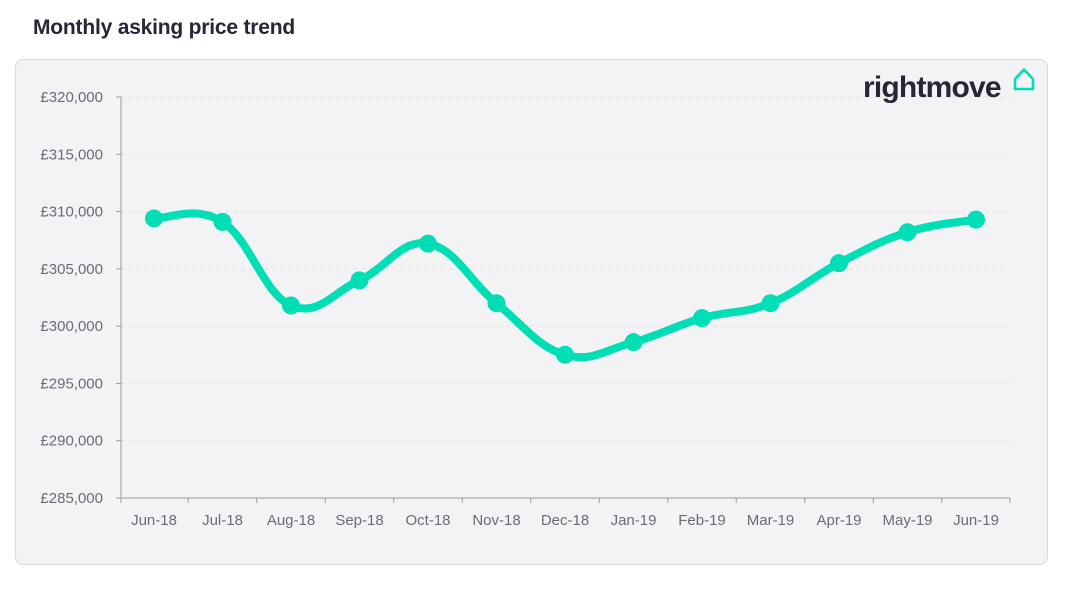 The height and width of the screenshot is (594, 1067). What do you see at coordinates (71, 441) in the screenshot?
I see `y-tick-label: £290,000` at bounding box center [71, 441].